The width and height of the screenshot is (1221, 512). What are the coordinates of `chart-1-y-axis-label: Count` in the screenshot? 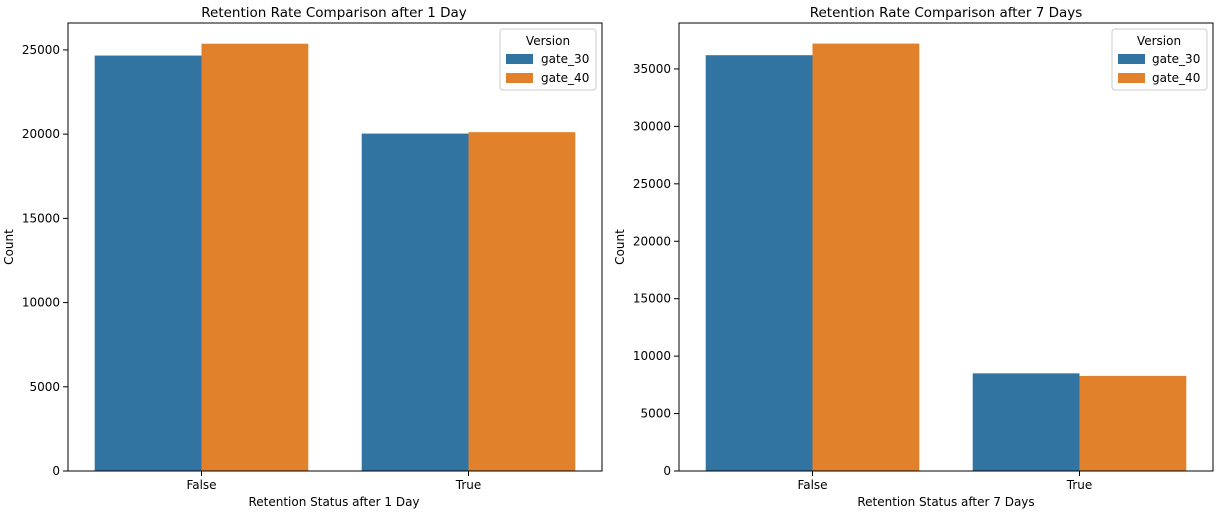 It's located at (9, 247).